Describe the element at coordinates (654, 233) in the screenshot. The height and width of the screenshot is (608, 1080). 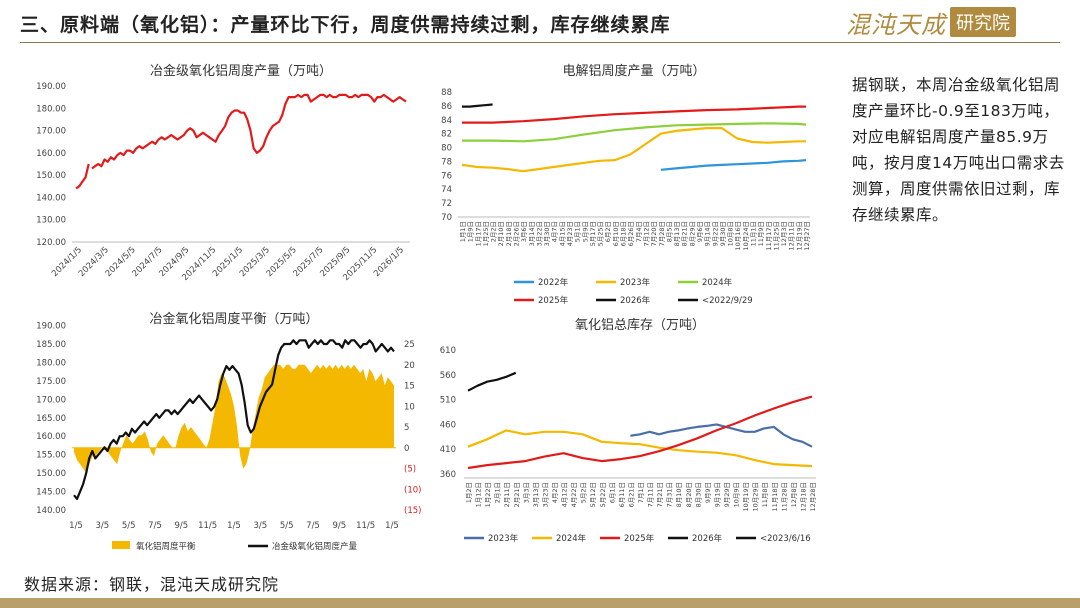
I see `x-tick-label: 7月20日` at that location.